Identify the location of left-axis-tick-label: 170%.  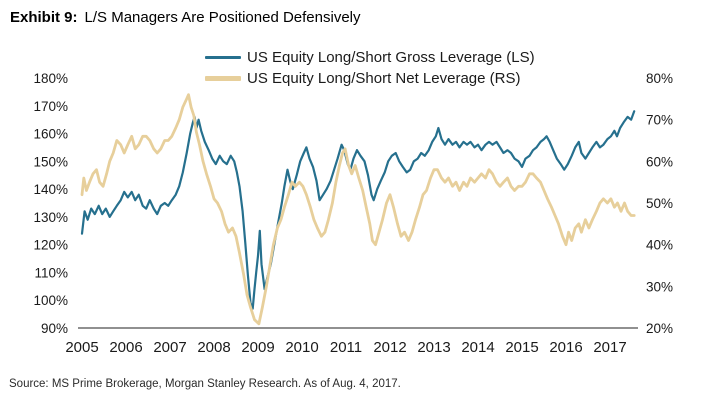
(50, 106).